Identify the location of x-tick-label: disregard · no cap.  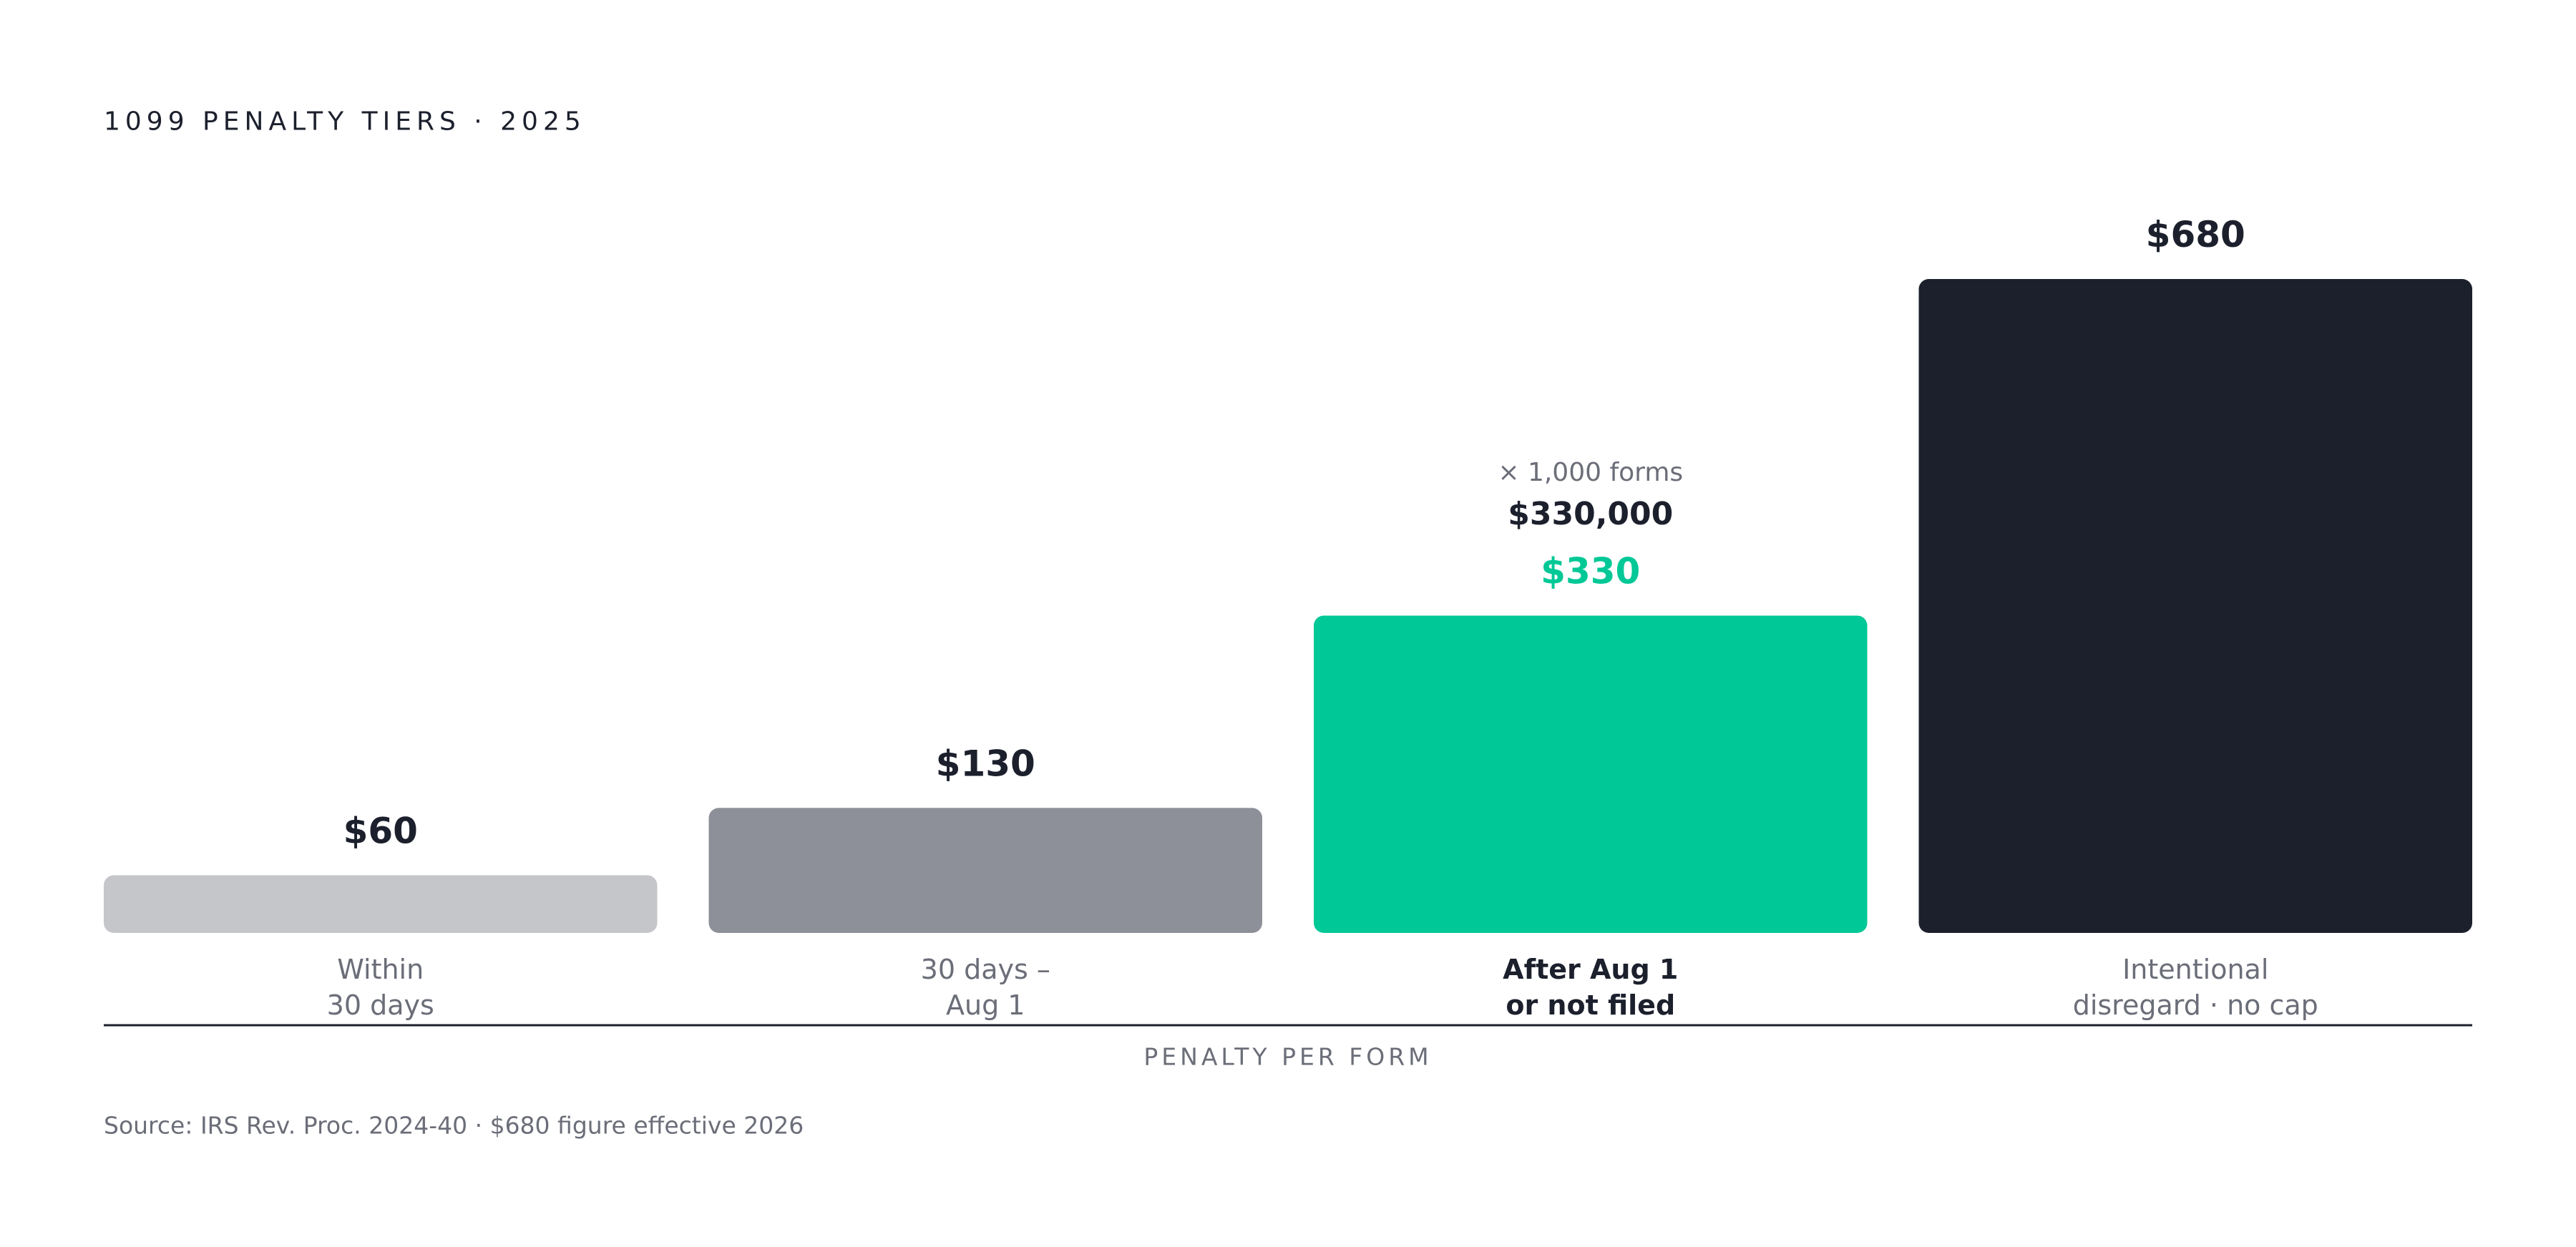
(2195, 1005).